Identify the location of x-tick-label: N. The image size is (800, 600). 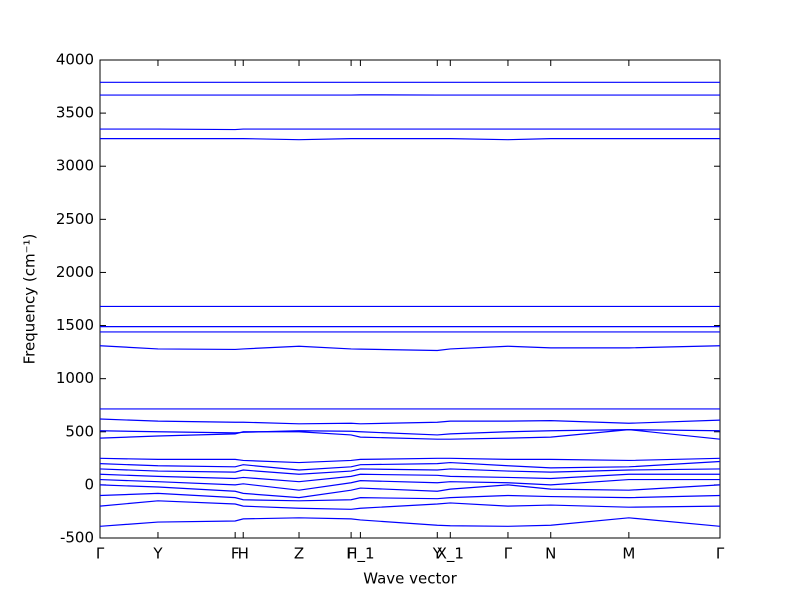
(550, 554).